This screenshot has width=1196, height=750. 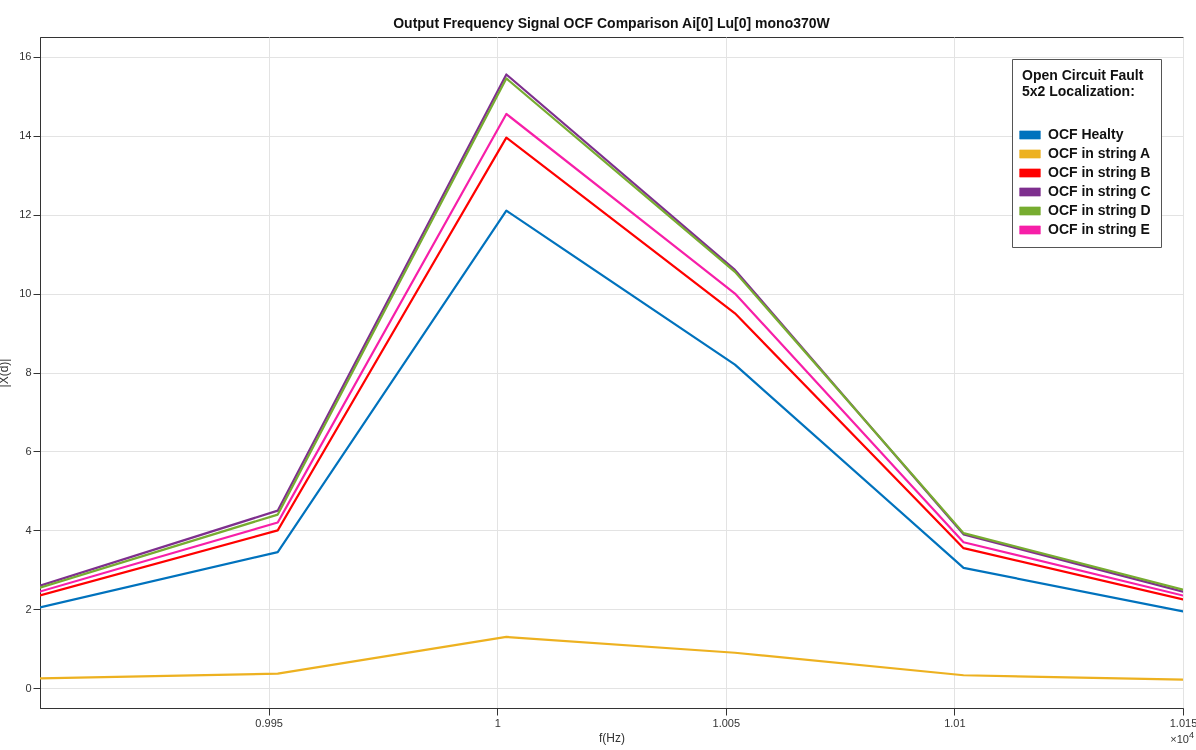 What do you see at coordinates (1099, 153) in the screenshot?
I see `legend-label: OCF in string A` at bounding box center [1099, 153].